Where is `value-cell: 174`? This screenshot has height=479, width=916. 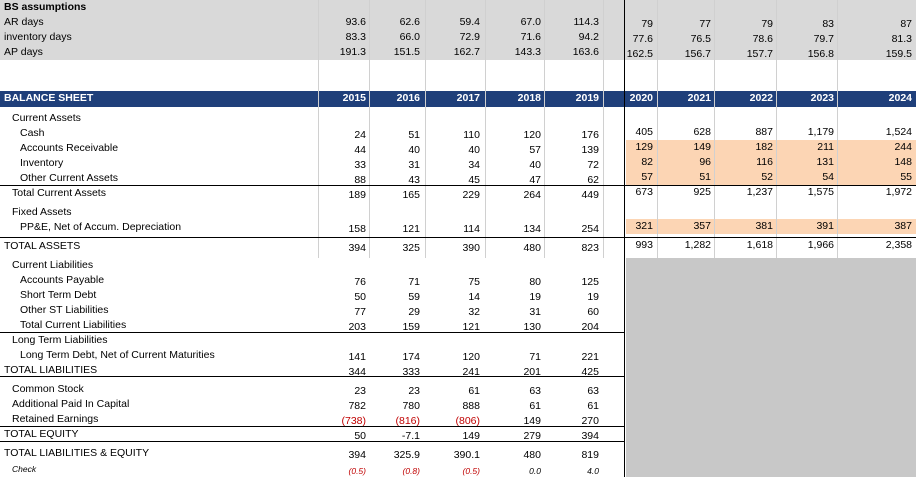
value-cell: 174 is located at coordinates (411, 357).